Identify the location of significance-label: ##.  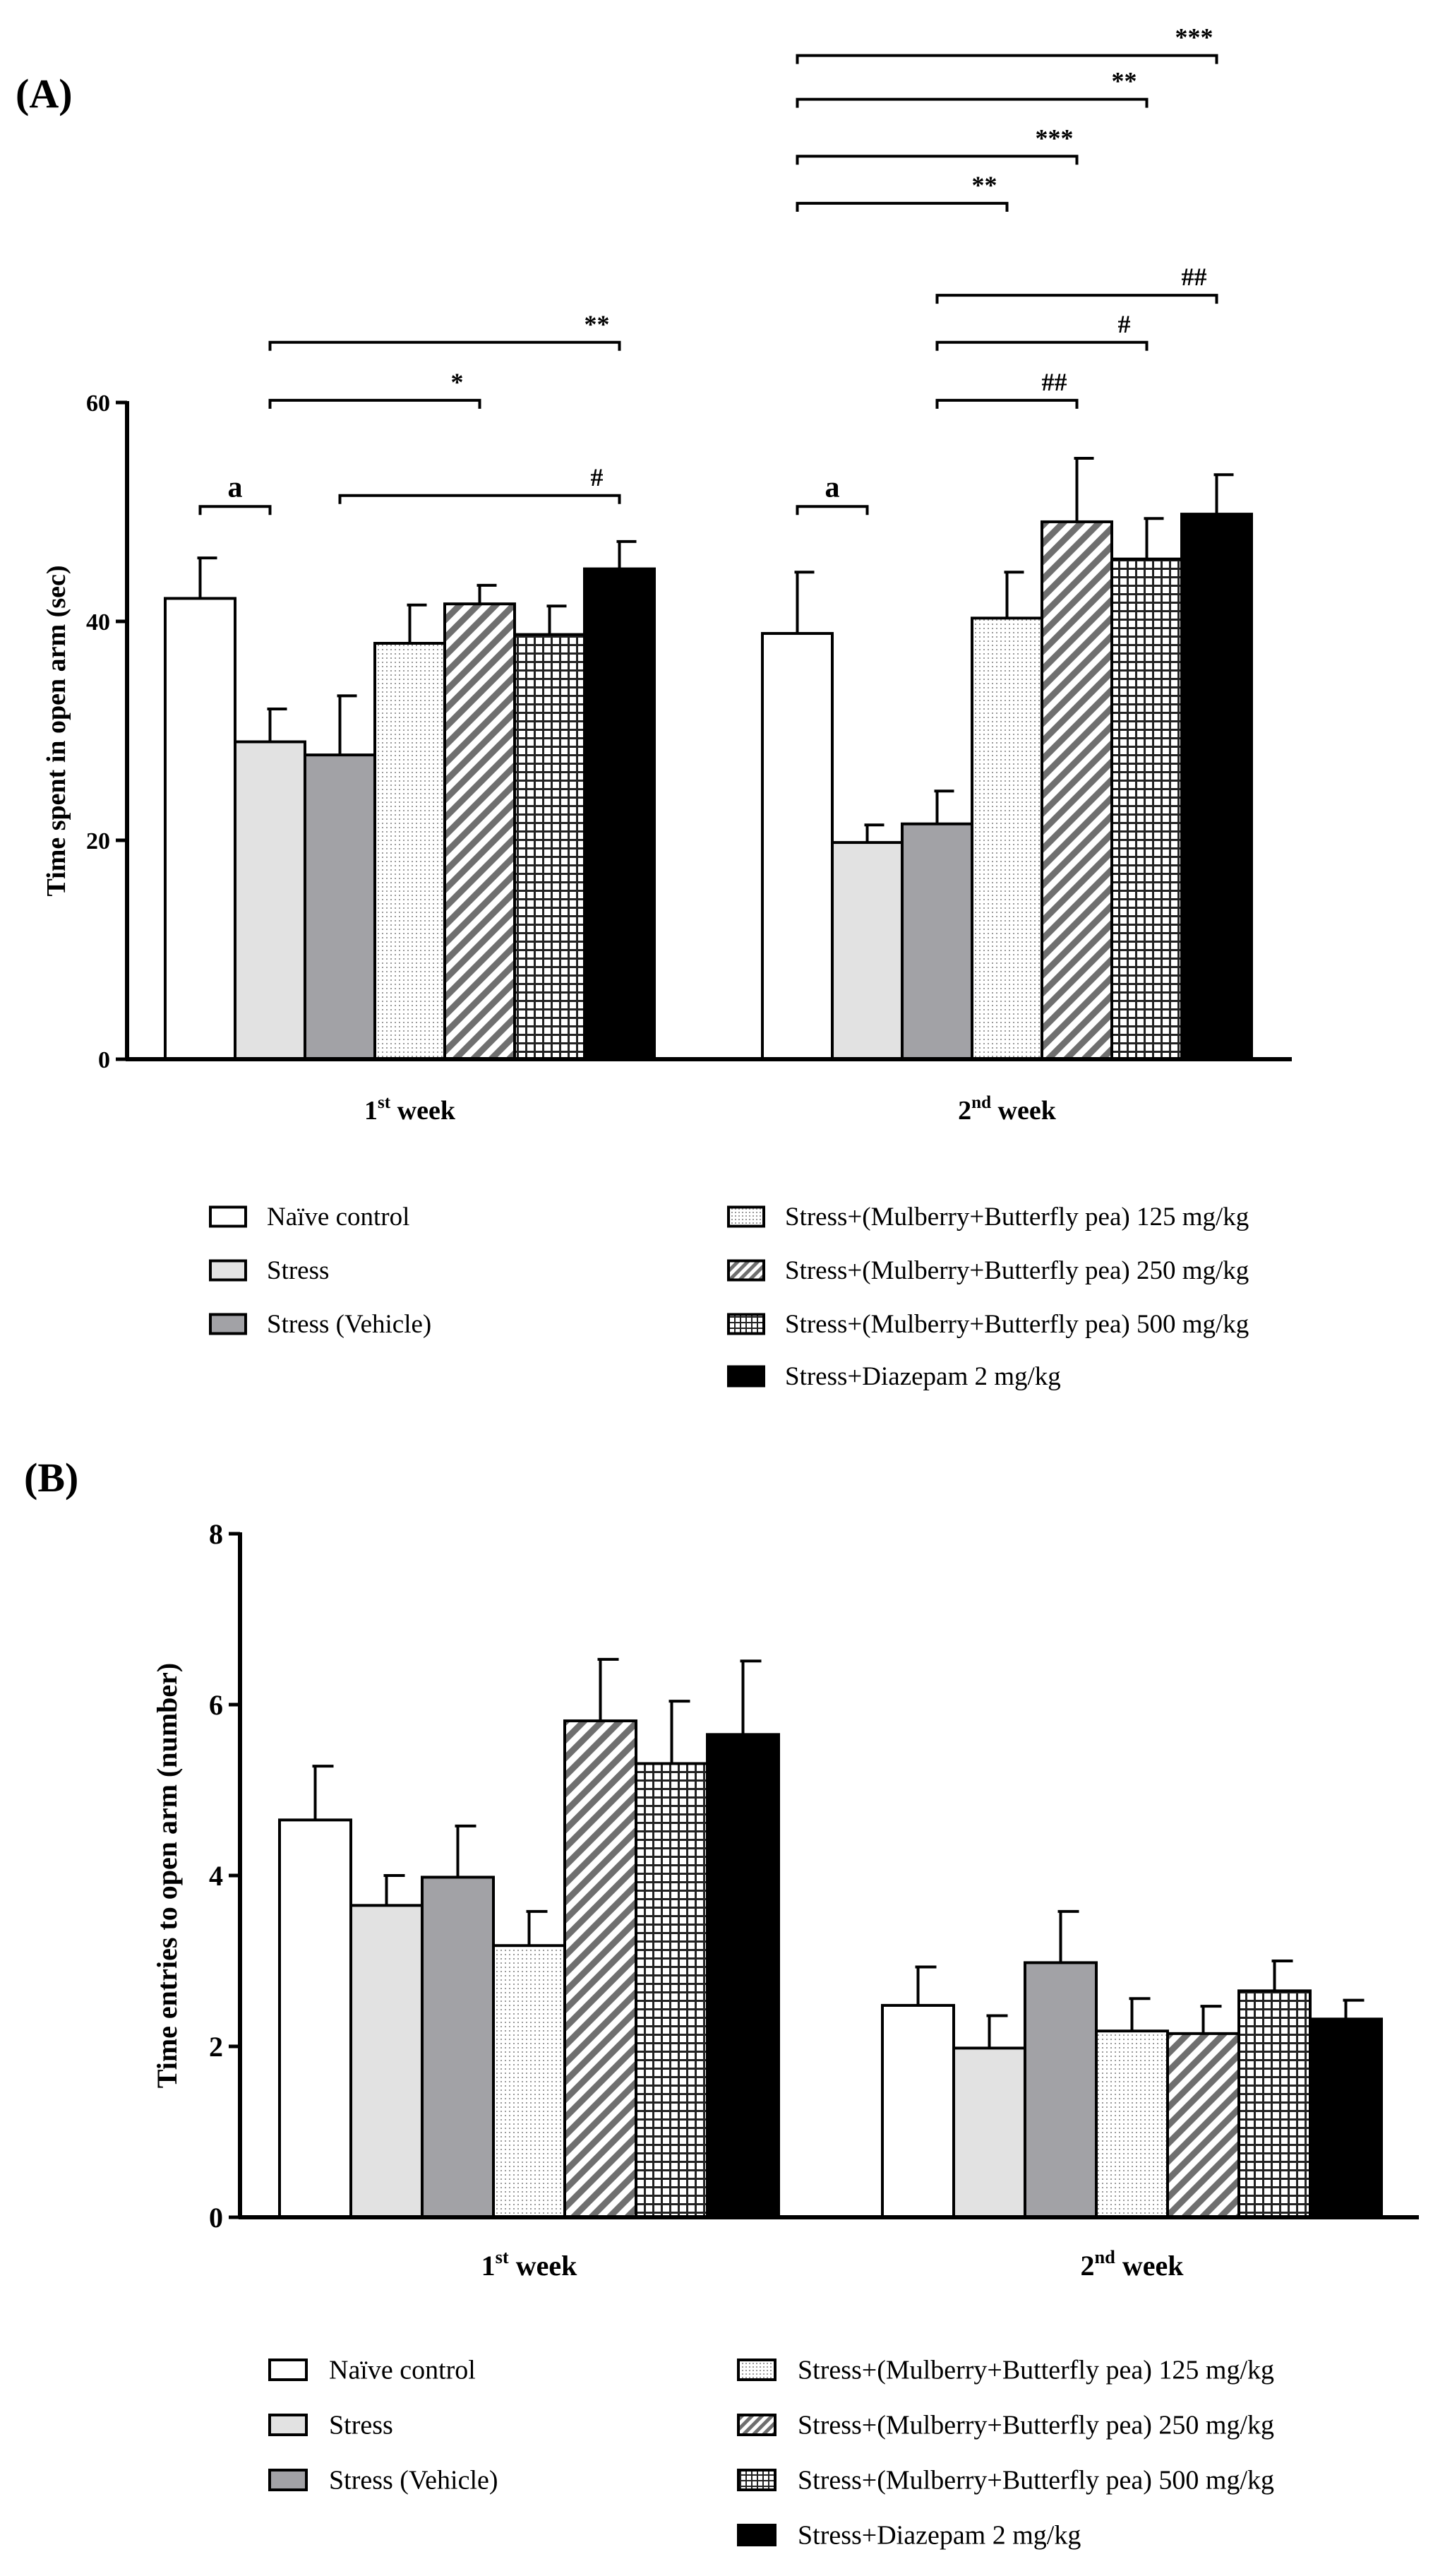
(1054, 382).